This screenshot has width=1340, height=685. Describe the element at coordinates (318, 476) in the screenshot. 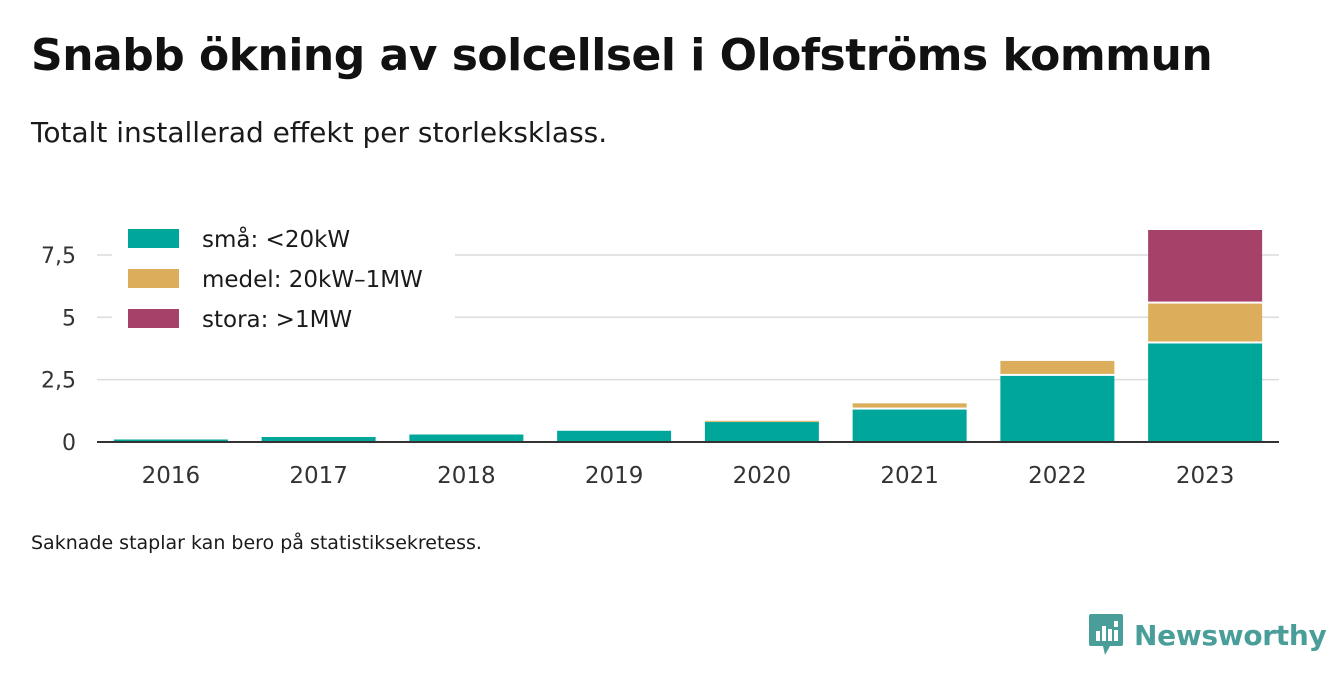

I see `x-tick-label: 2017` at that location.